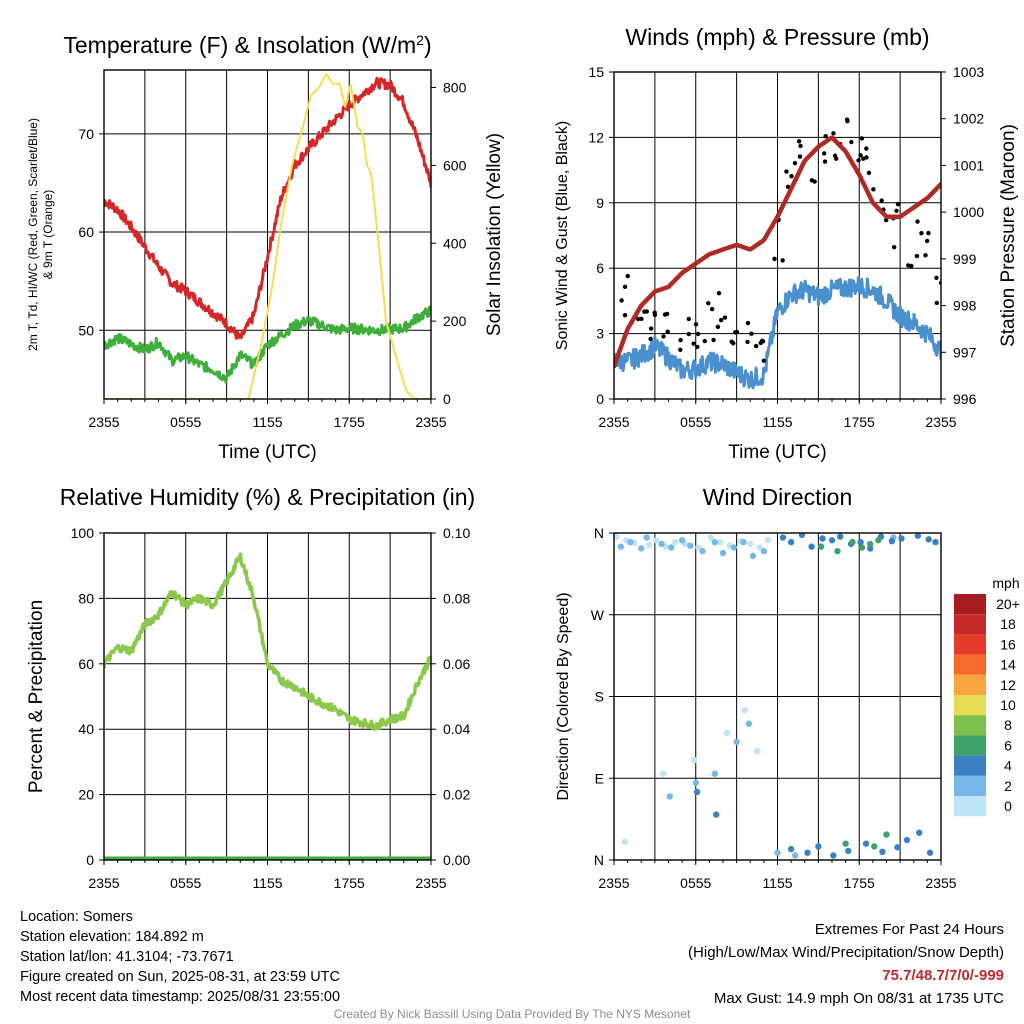 This screenshot has height=1024, width=1024. I want to click on y-axis-label: Sonic Wind & Gust (Blue, Black), so click(562, 235).